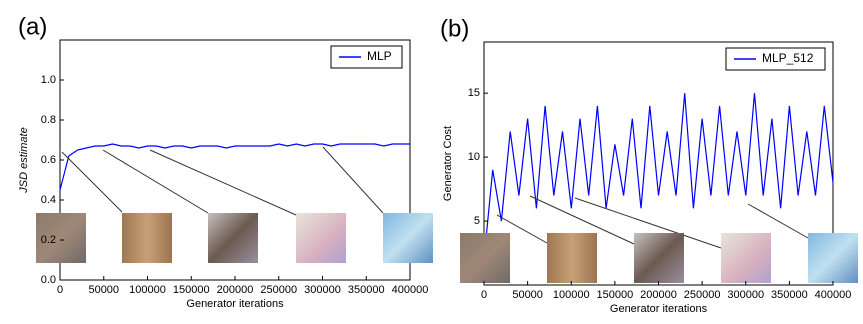  What do you see at coordinates (48, 240) in the screenshot?
I see `y-tick-label: 0.2` at bounding box center [48, 240].